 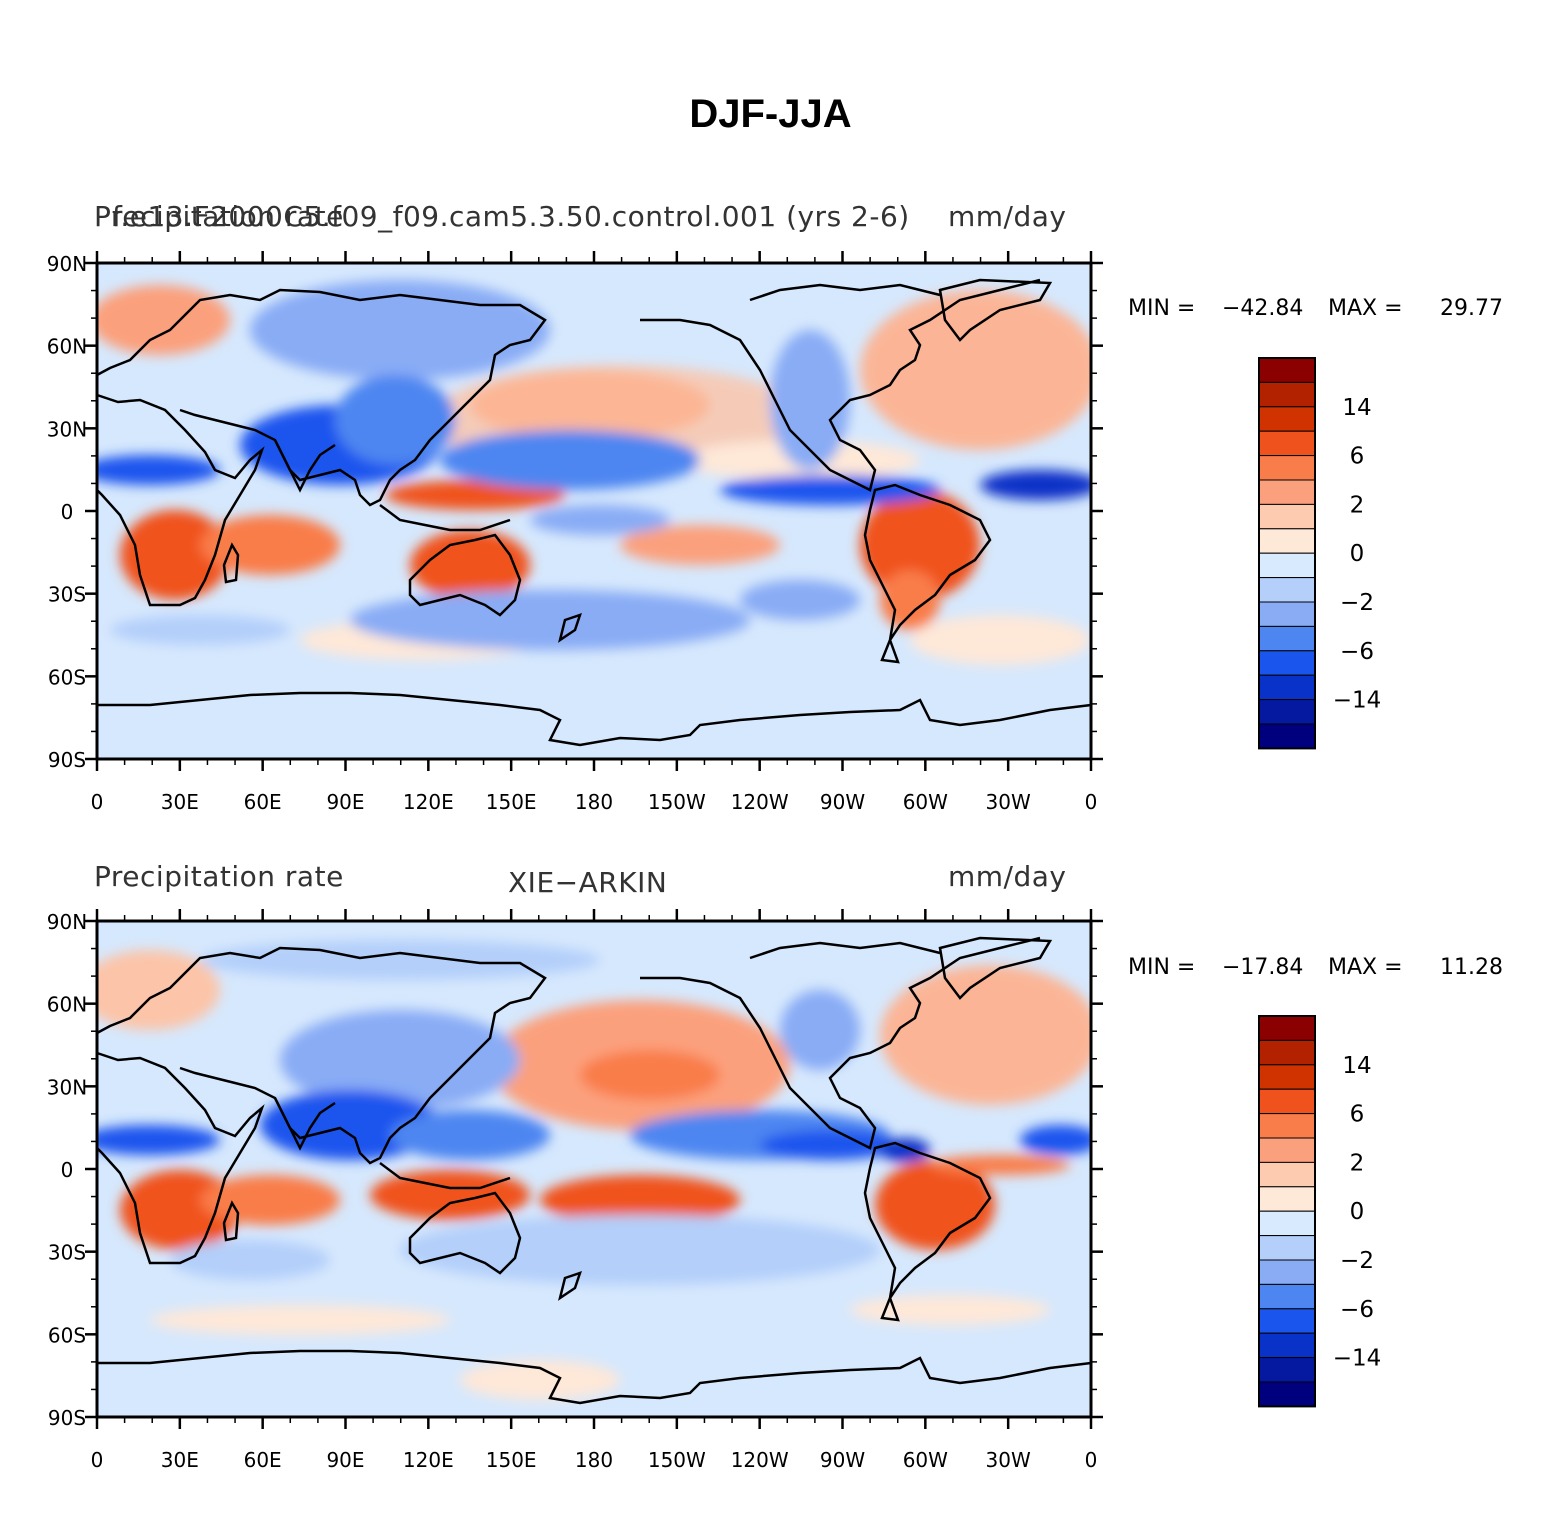 I want to click on panel2-colorbar-label: 14, so click(x=1356, y=1066).